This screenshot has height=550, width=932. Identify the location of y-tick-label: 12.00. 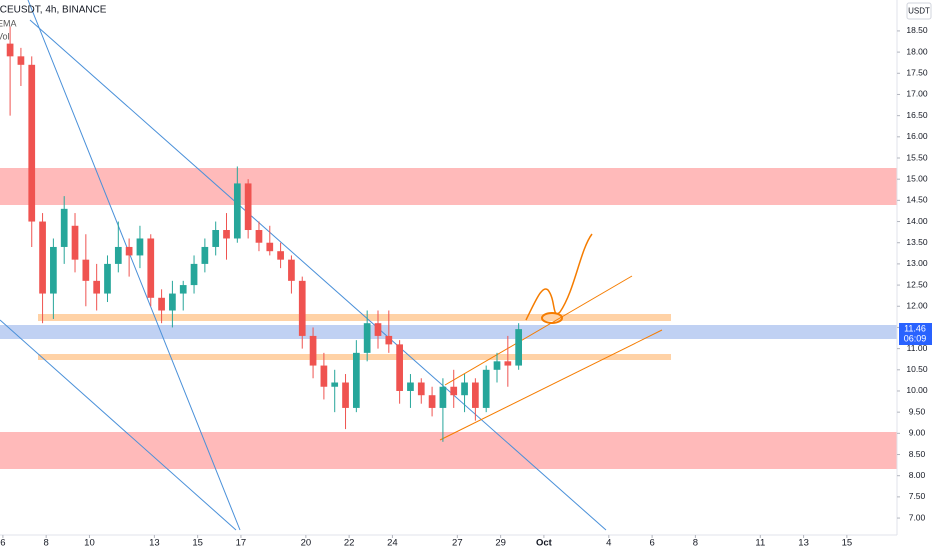
(917, 306).